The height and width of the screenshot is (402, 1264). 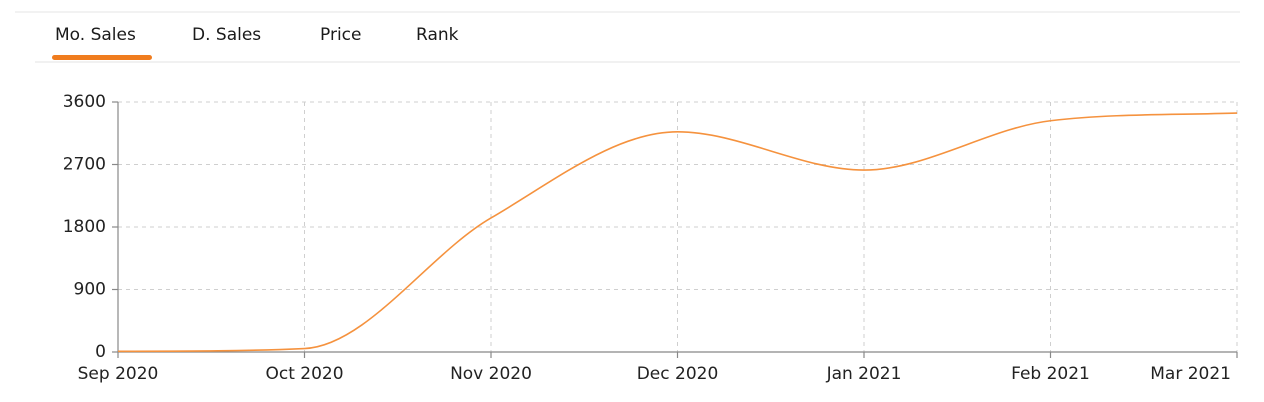 What do you see at coordinates (84, 165) in the screenshot?
I see `y-tick-label: 2700` at bounding box center [84, 165].